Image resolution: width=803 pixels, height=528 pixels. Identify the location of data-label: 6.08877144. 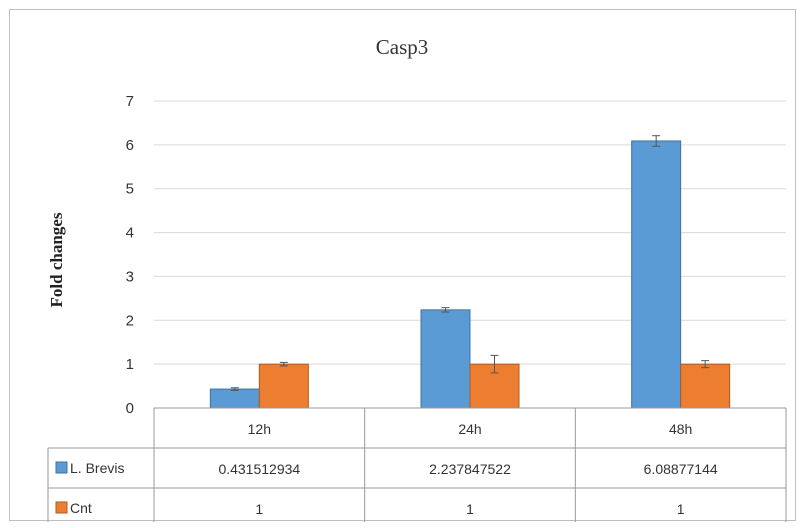
(681, 469).